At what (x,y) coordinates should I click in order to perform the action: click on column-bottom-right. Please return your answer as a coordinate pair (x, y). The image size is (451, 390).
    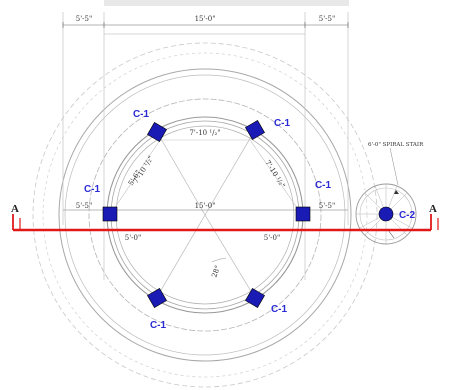
    Looking at the image, I should click on (255, 298).